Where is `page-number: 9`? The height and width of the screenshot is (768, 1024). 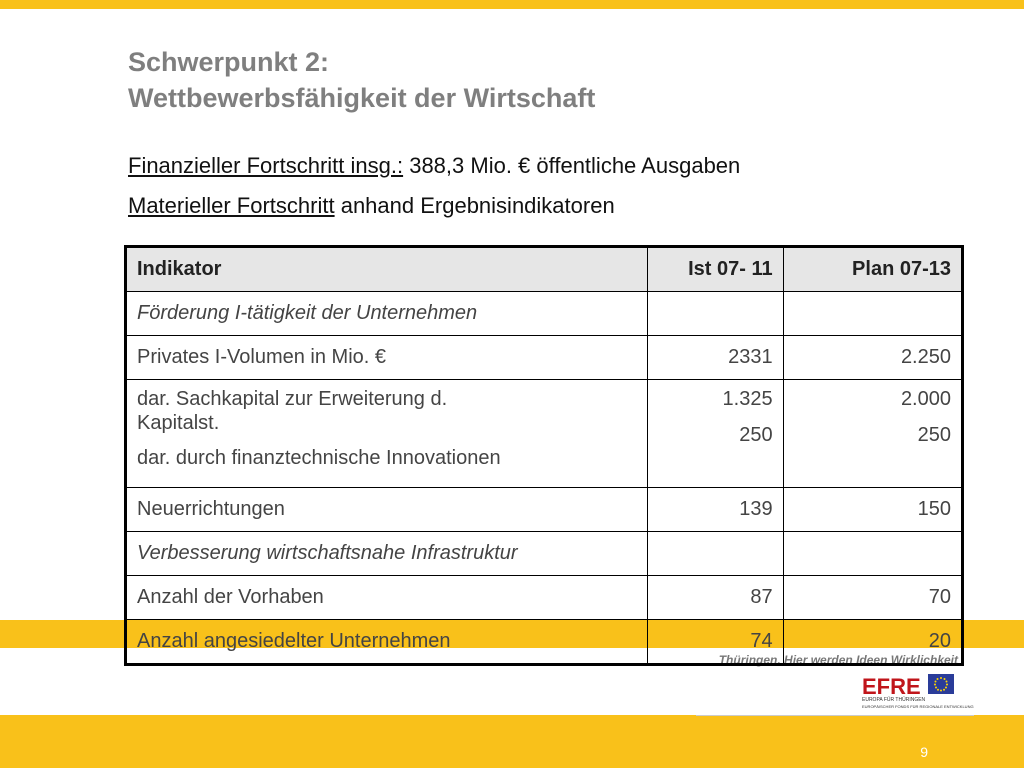 page-number: 9 is located at coordinates (924, 752).